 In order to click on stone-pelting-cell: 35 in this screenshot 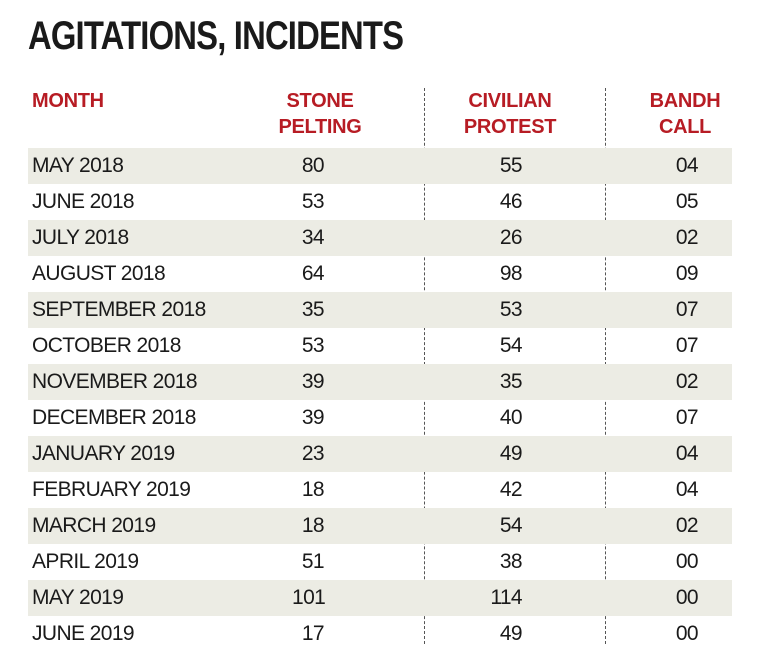, I will do `click(313, 309)`.